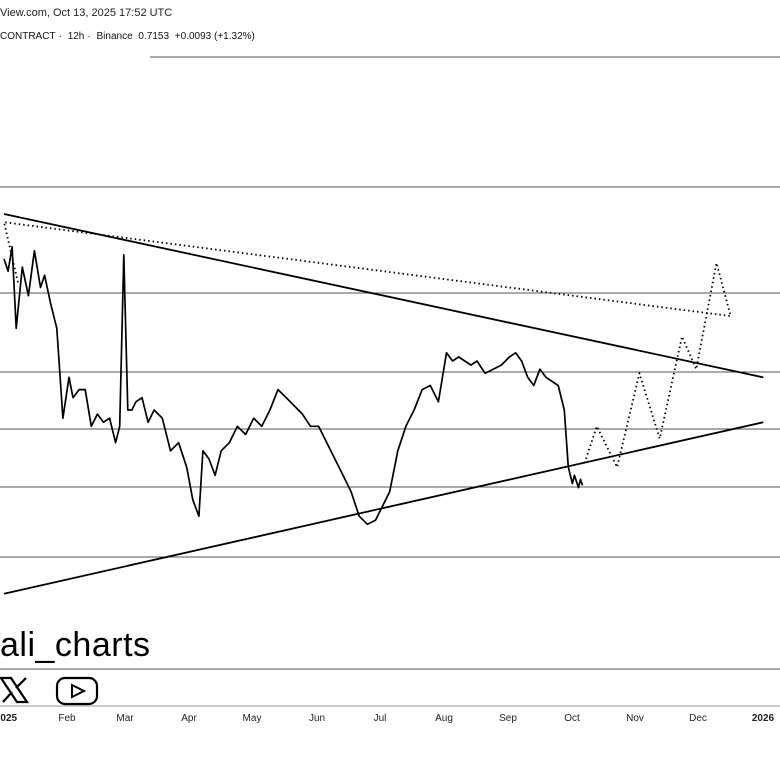 The image size is (780, 780). Describe the element at coordinates (252, 718) in the screenshot. I see `x-tick-label: May` at that location.